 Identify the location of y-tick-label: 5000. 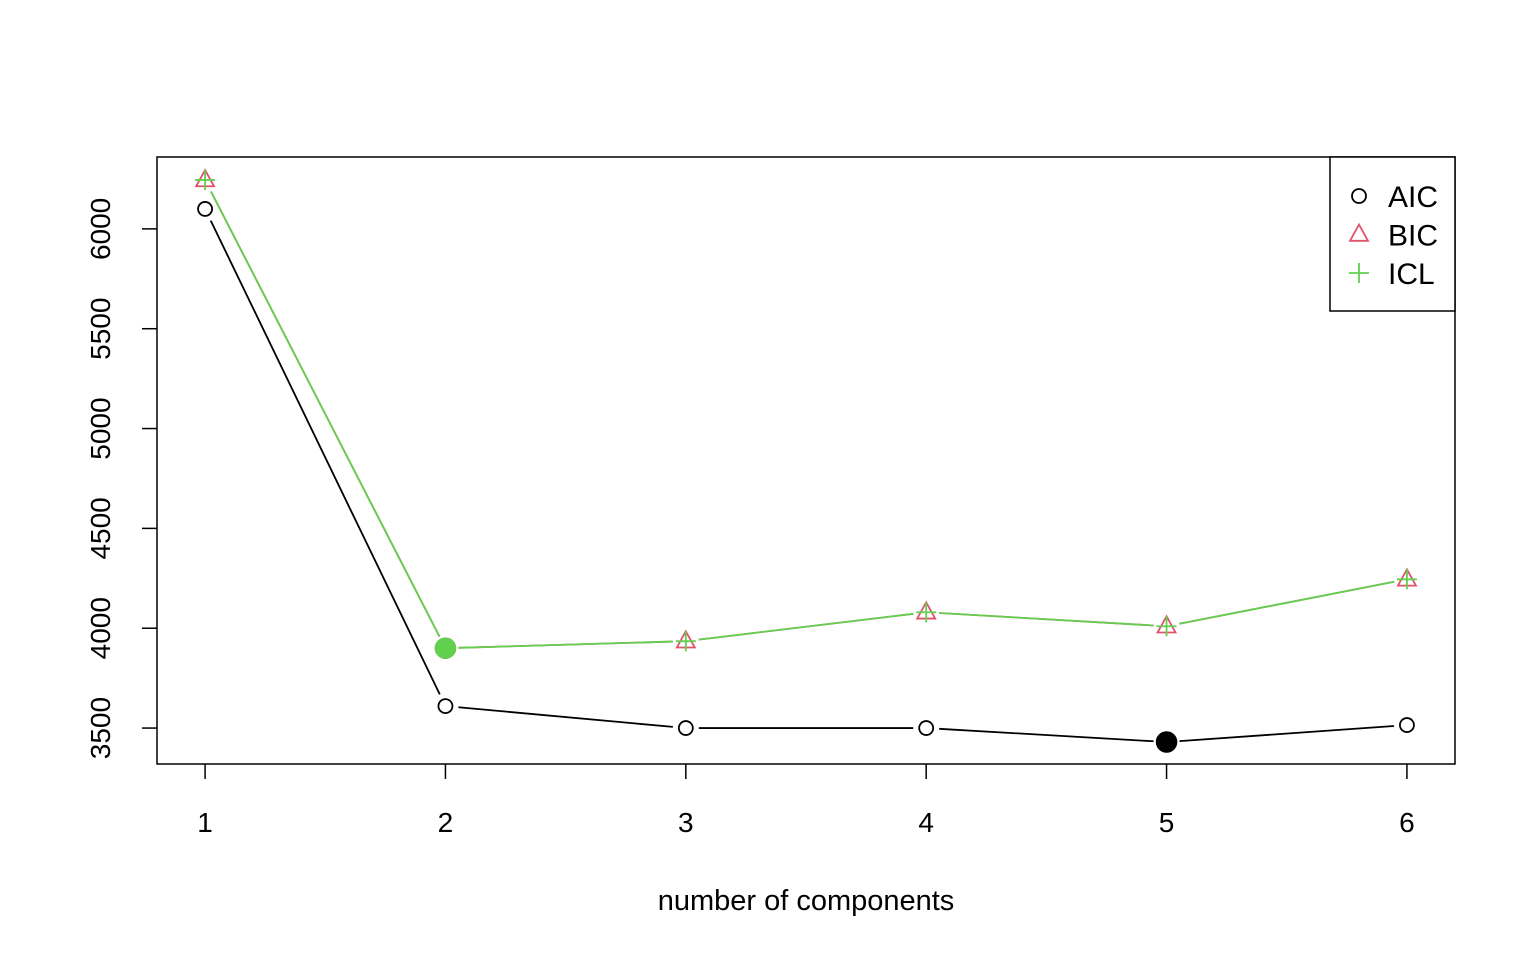
(100, 428).